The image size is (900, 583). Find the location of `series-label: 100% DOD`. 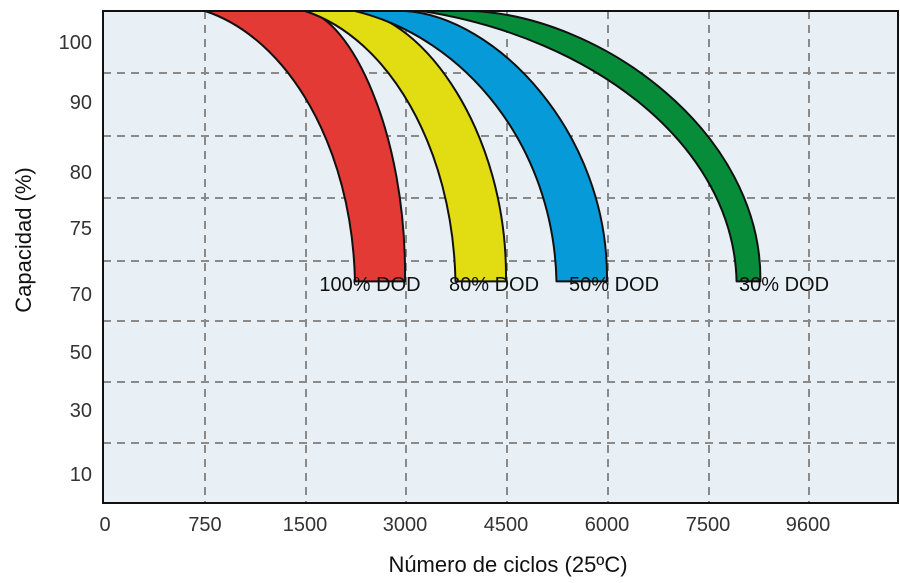

series-label: 100% DOD is located at coordinates (369, 285).